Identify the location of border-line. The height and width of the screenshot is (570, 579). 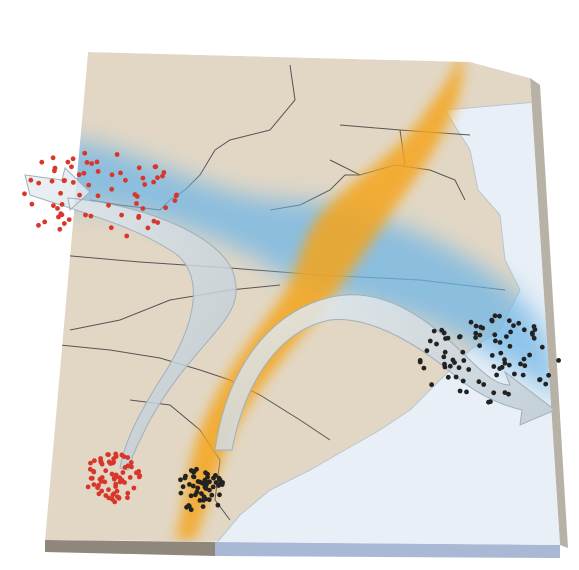
(175, 307).